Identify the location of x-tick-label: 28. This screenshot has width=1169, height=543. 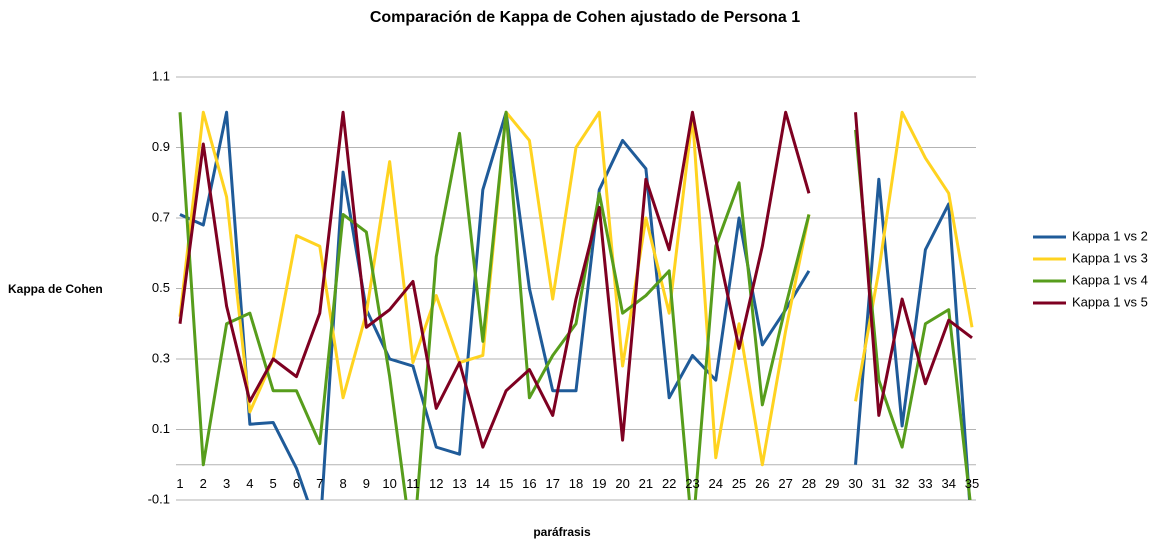
(809, 483).